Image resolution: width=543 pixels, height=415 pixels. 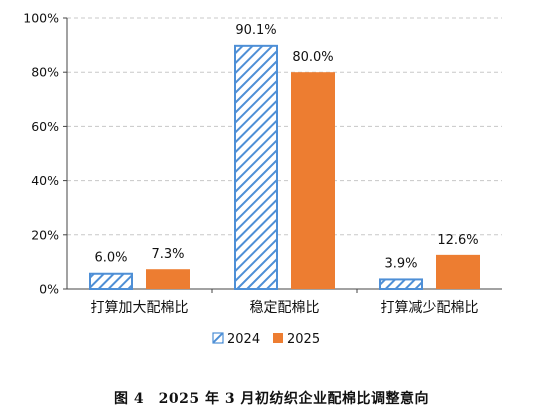 What do you see at coordinates (49, 289) in the screenshot?
I see `y-tick-label: 0%` at bounding box center [49, 289].